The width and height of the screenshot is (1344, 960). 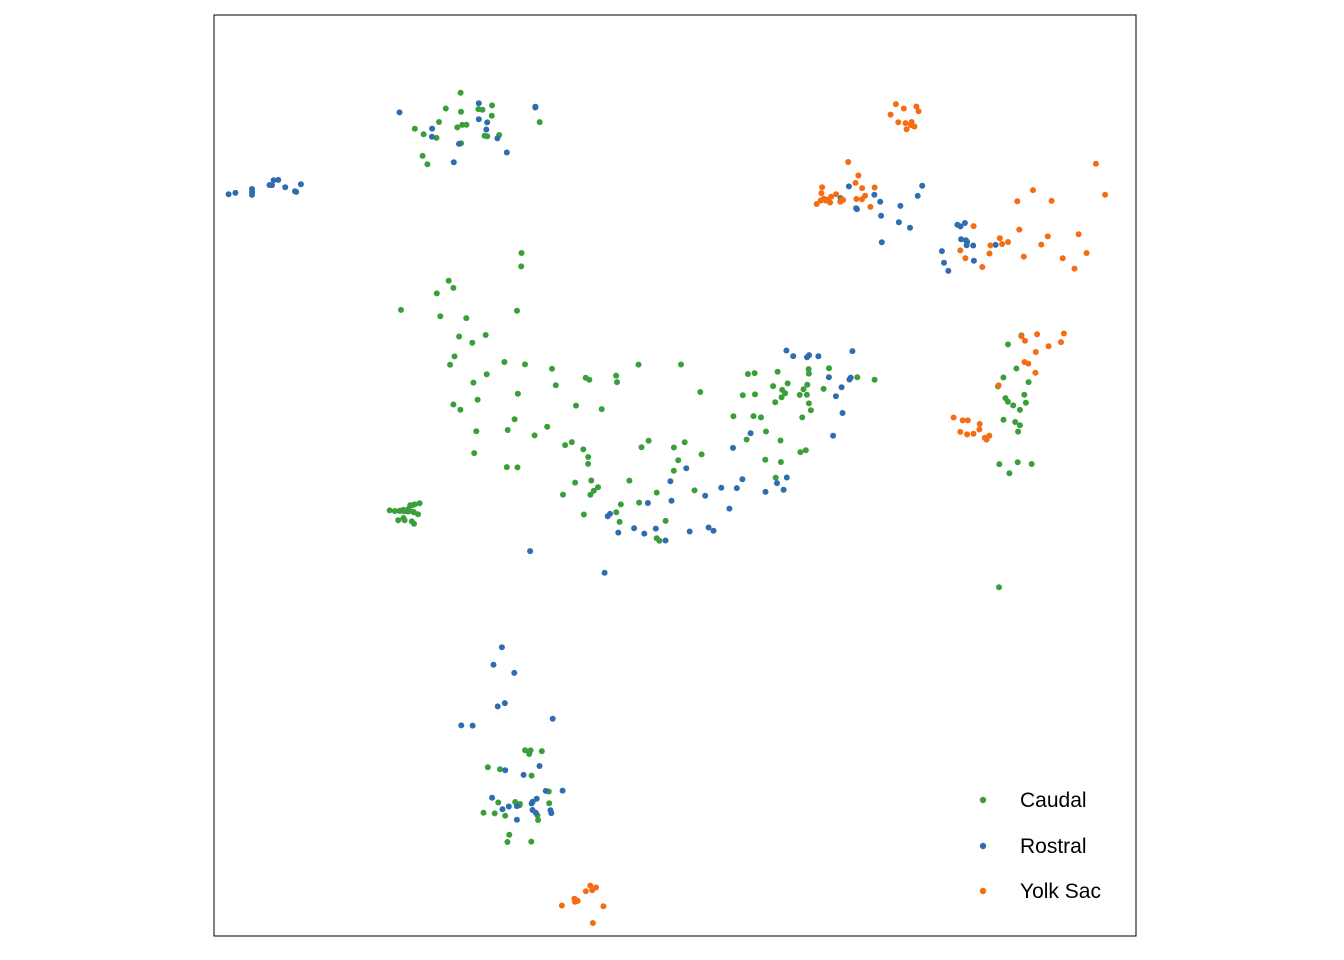 What do you see at coordinates (1053, 846) in the screenshot?
I see `legend-label-rostral: Rostral` at bounding box center [1053, 846].